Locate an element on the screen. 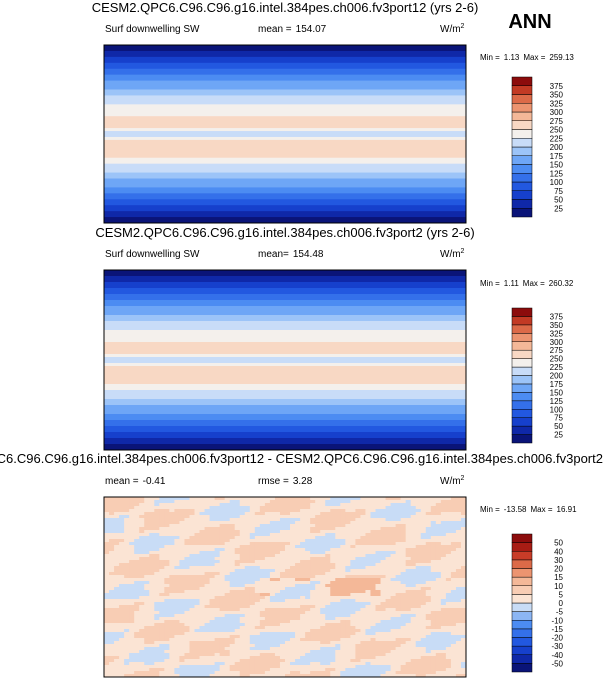 The image size is (609, 681). colorbar-box is located at coordinates (522, 633).